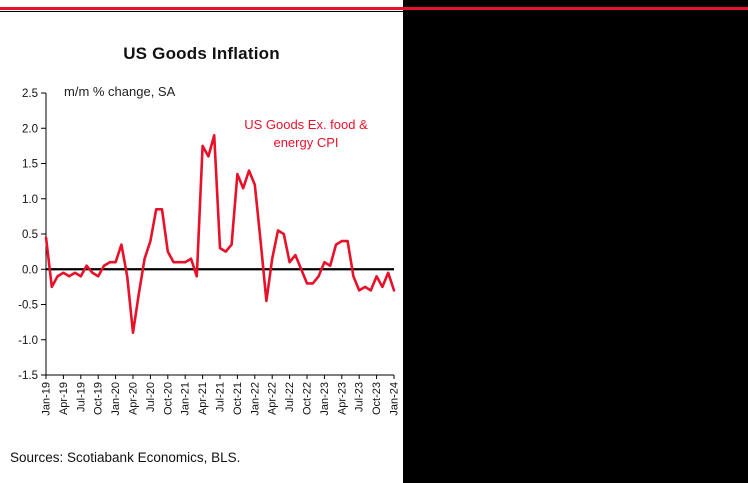  What do you see at coordinates (120, 91) in the screenshot?
I see `units-note: m/m % change, SA` at bounding box center [120, 91].